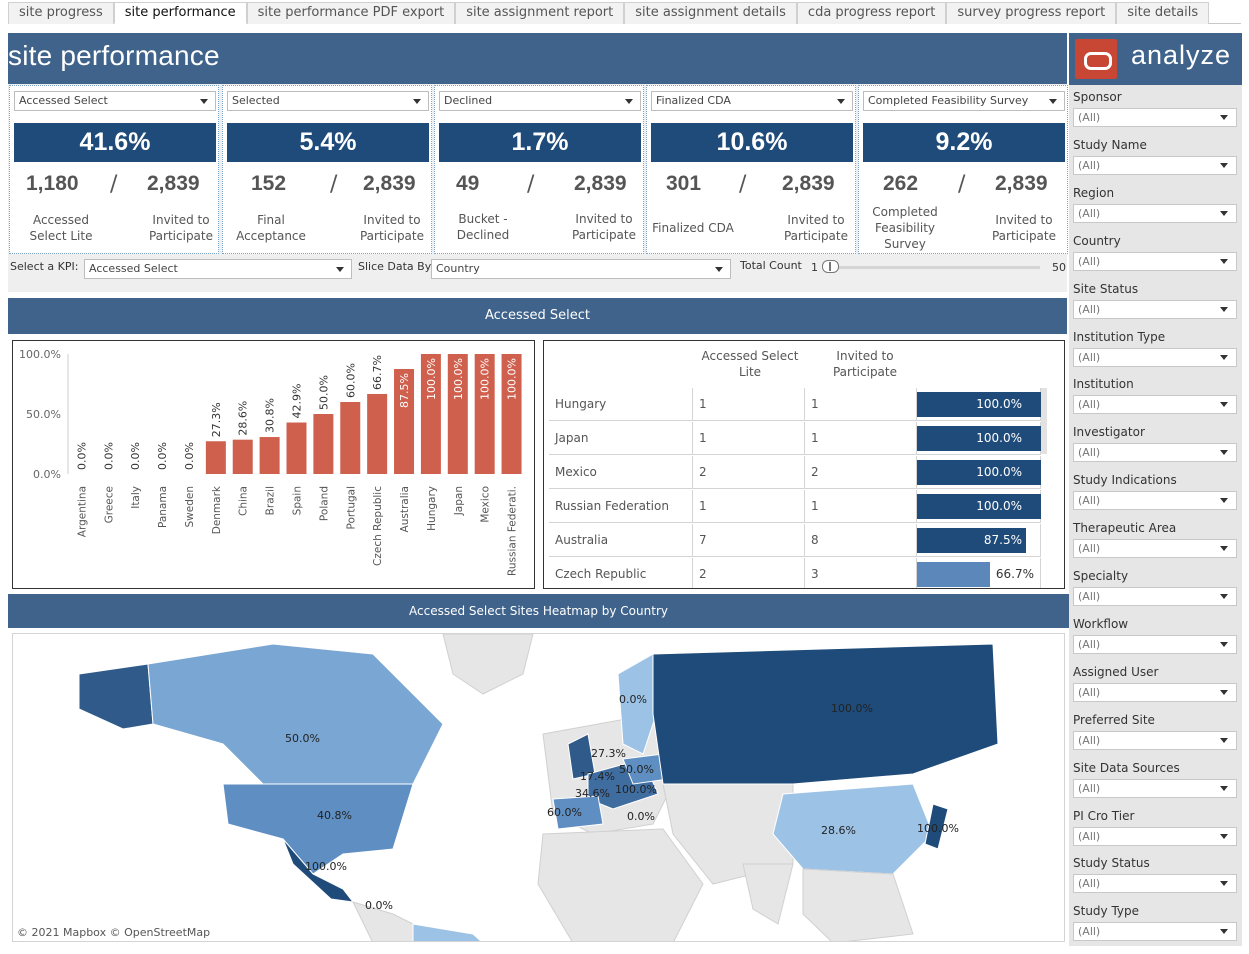  Describe the element at coordinates (326, 866) in the screenshot. I see `map-label-mexico: 100.0%` at that location.